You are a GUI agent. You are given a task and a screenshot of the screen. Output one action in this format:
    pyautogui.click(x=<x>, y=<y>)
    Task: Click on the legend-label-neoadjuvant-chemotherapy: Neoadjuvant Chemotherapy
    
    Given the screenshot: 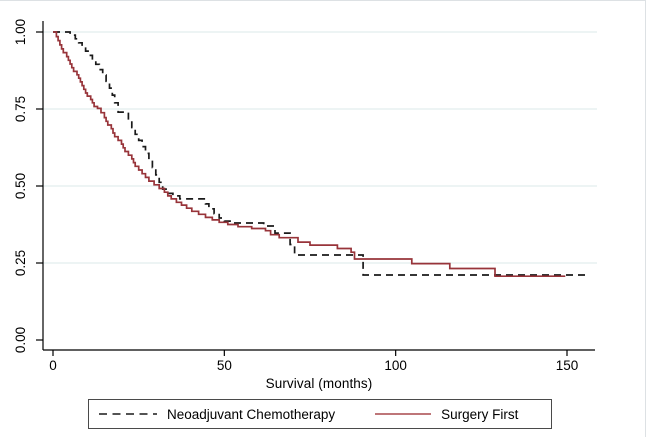 What is the action you would take?
    pyautogui.click(x=251, y=414)
    